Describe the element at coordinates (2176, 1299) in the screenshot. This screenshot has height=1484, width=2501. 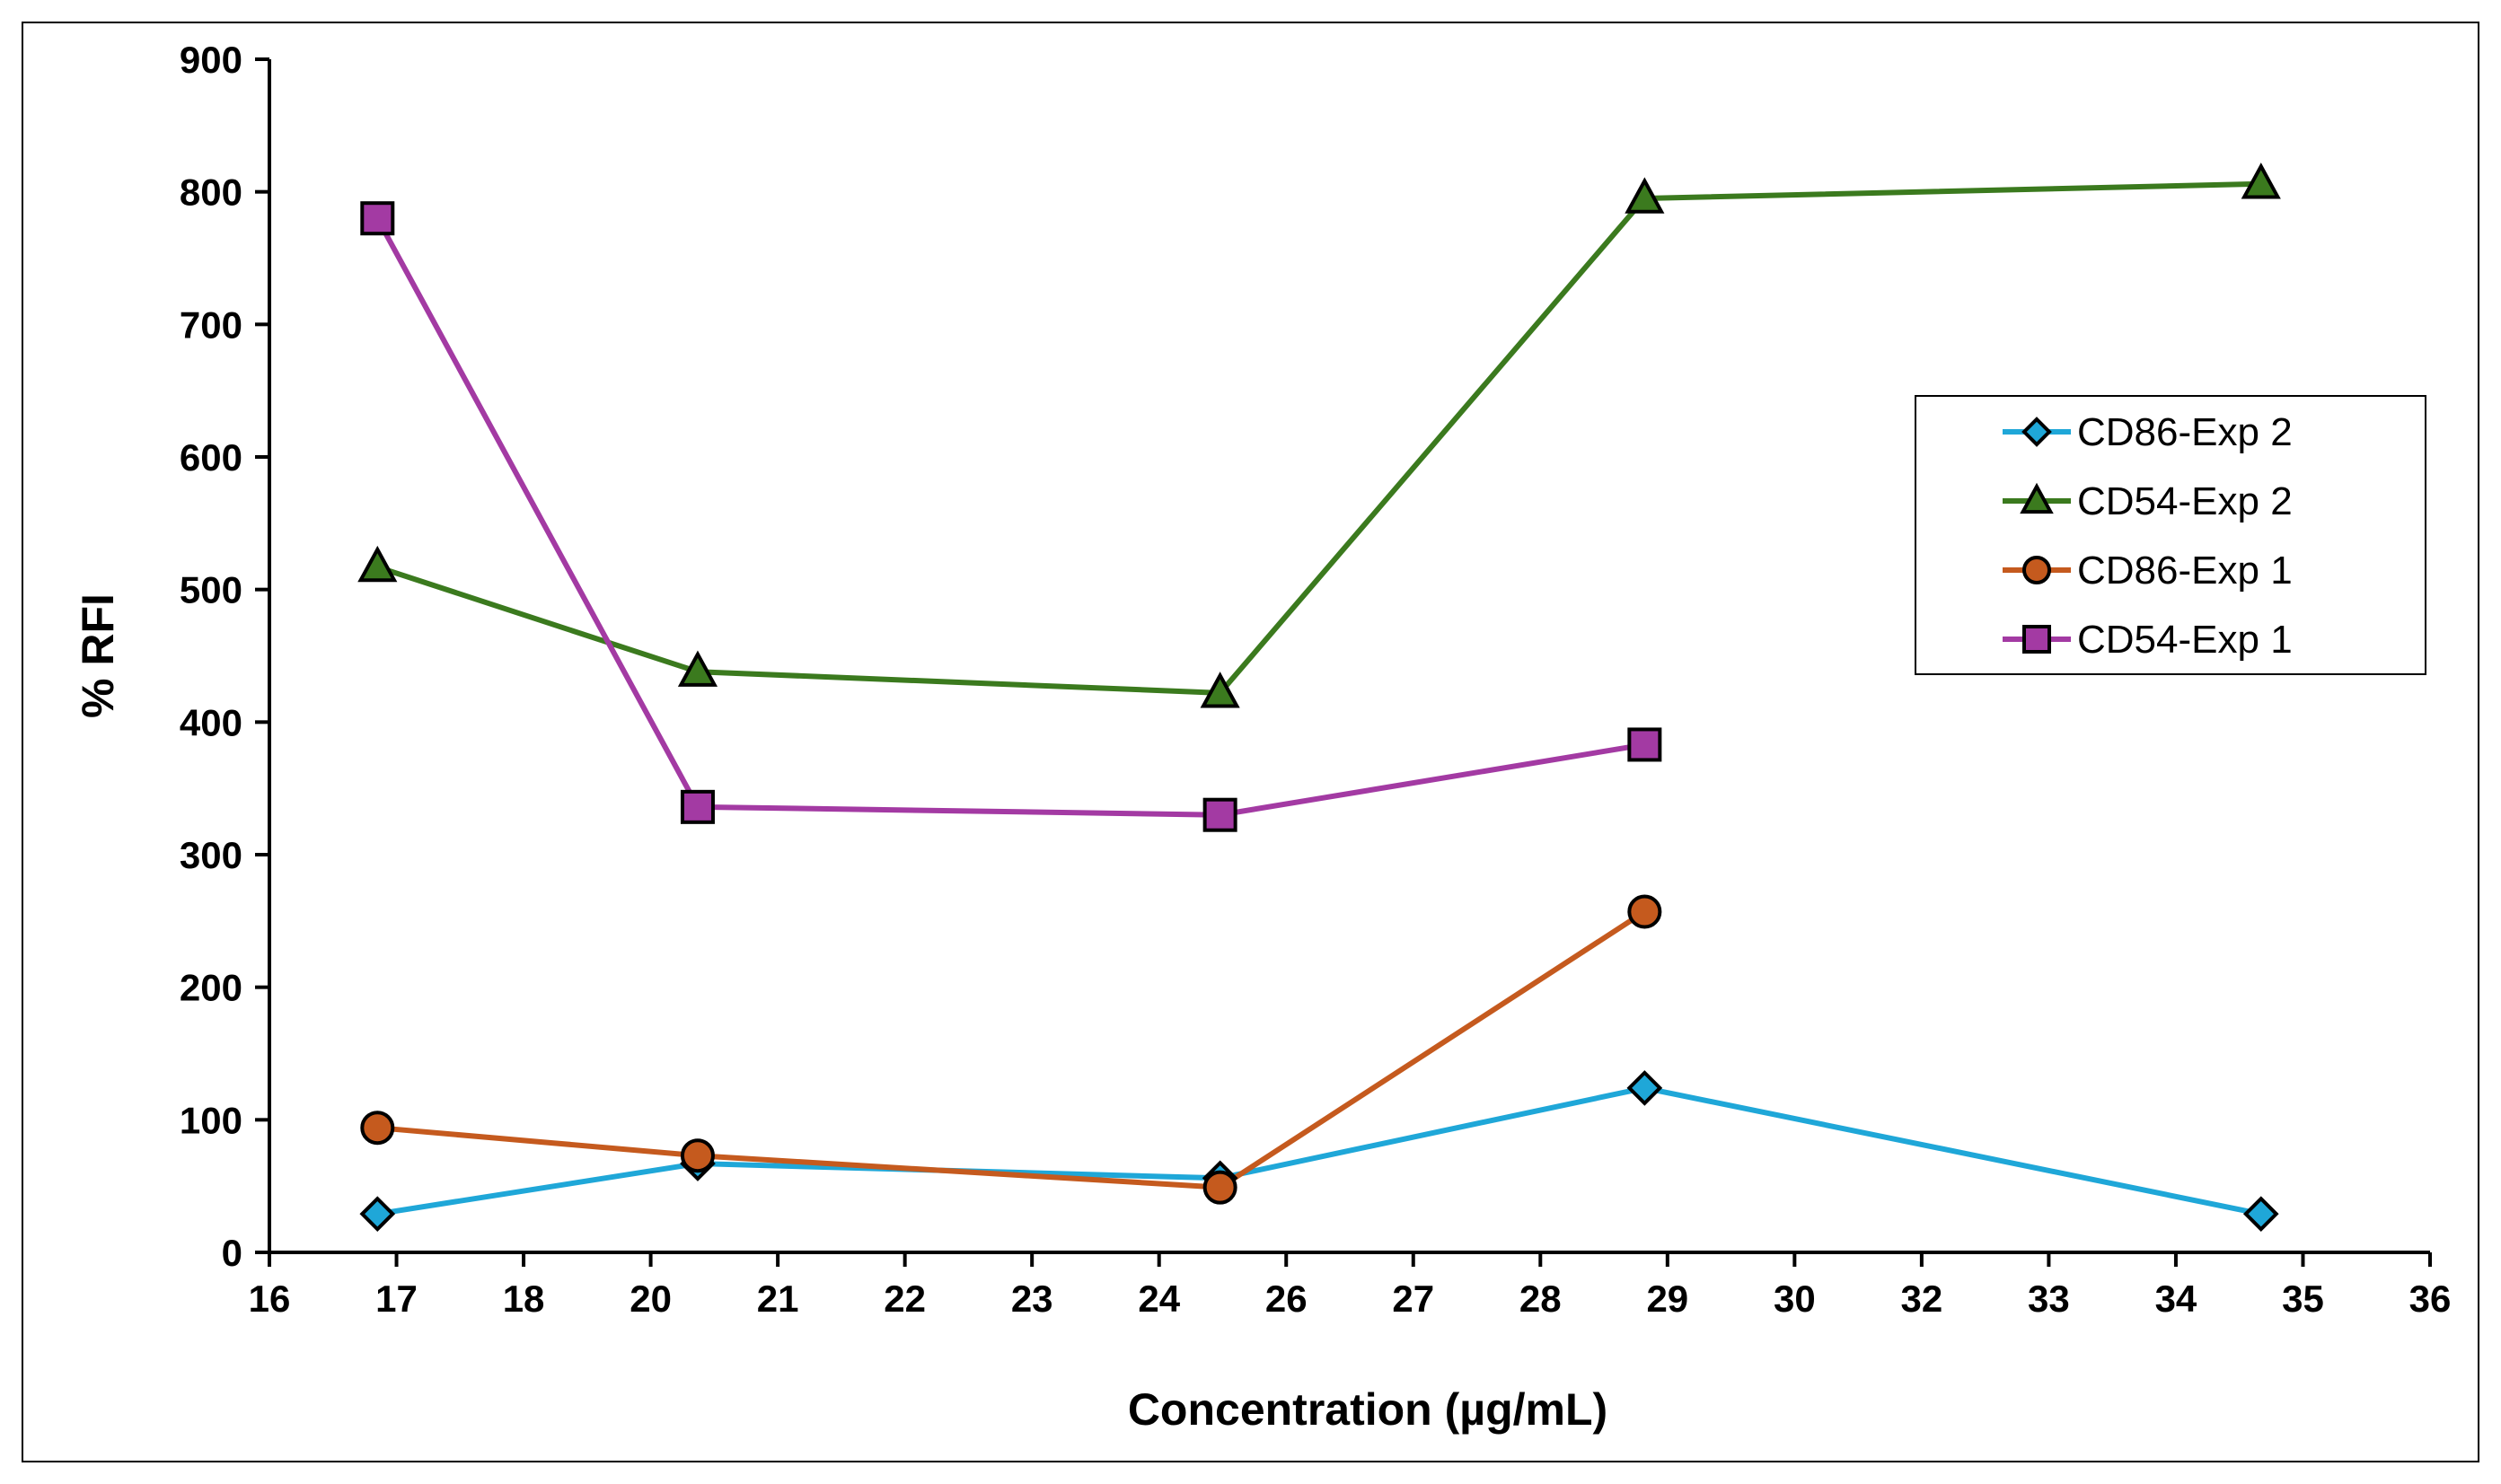
I see `x-tick-label: 34` at that location.